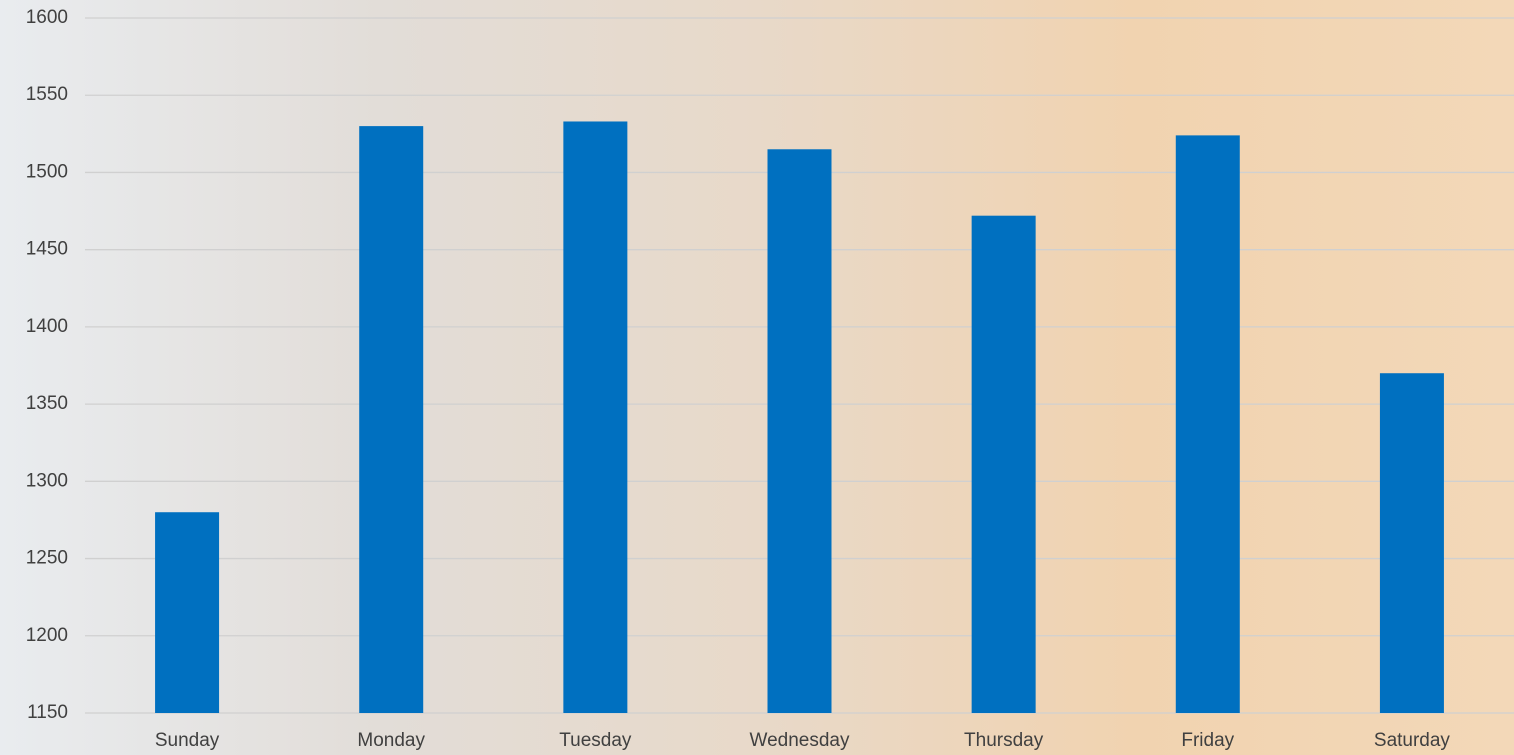 Image resolution: width=1514 pixels, height=755 pixels. I want to click on y-tick-label: 1500, so click(47, 171).